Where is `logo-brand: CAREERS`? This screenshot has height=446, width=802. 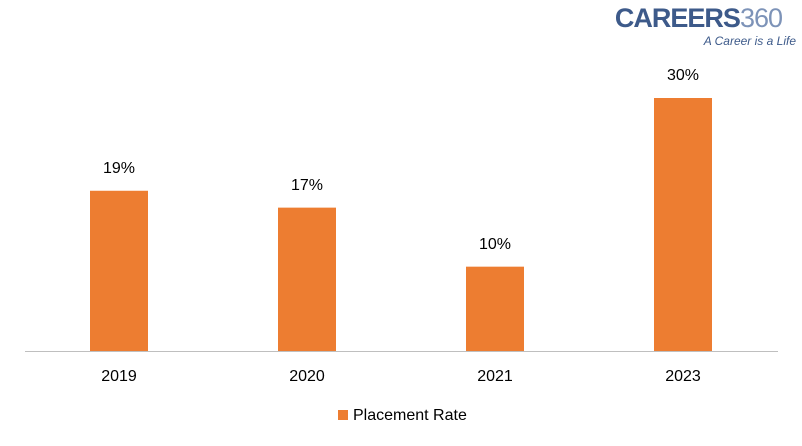 logo-brand: CAREERS is located at coordinates (677, 18).